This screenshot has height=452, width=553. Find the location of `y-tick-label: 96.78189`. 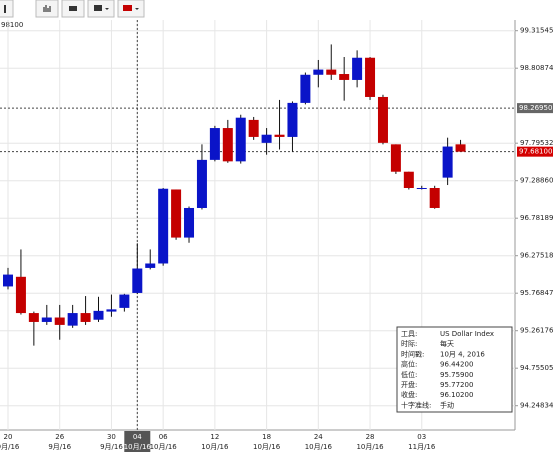

y-tick-label: 96.78189 is located at coordinates (536, 218).